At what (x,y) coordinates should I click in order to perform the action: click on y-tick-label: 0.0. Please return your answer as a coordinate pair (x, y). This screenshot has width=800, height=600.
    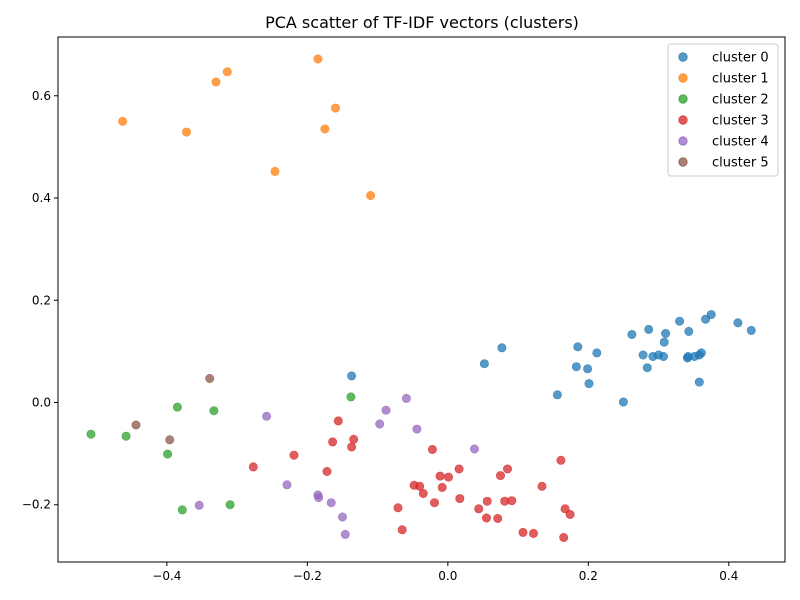
    Looking at the image, I should click on (41, 403).